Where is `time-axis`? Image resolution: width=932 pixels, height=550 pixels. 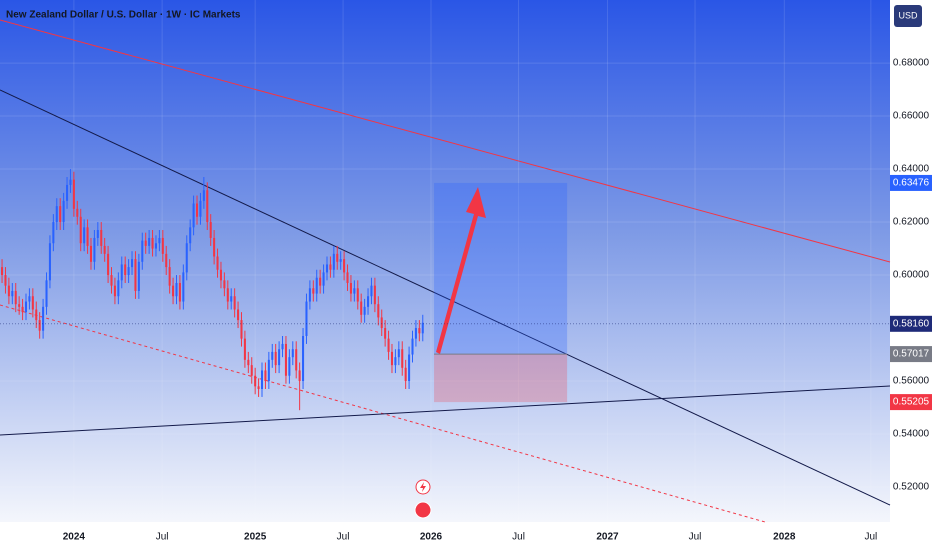
time-axis is located at coordinates (445, 536).